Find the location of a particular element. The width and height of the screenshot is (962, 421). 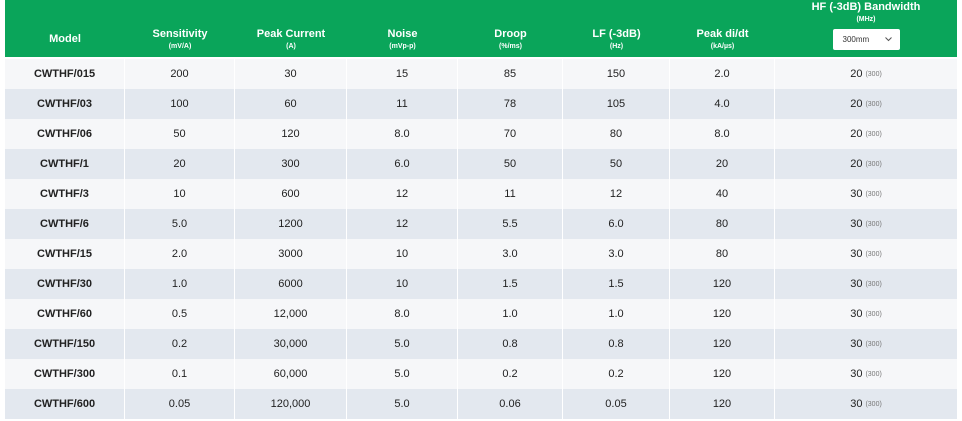

table-row: CWTHF/6 5.0 1200 12 5.5 6.0 80 30 (300) is located at coordinates (481, 224).